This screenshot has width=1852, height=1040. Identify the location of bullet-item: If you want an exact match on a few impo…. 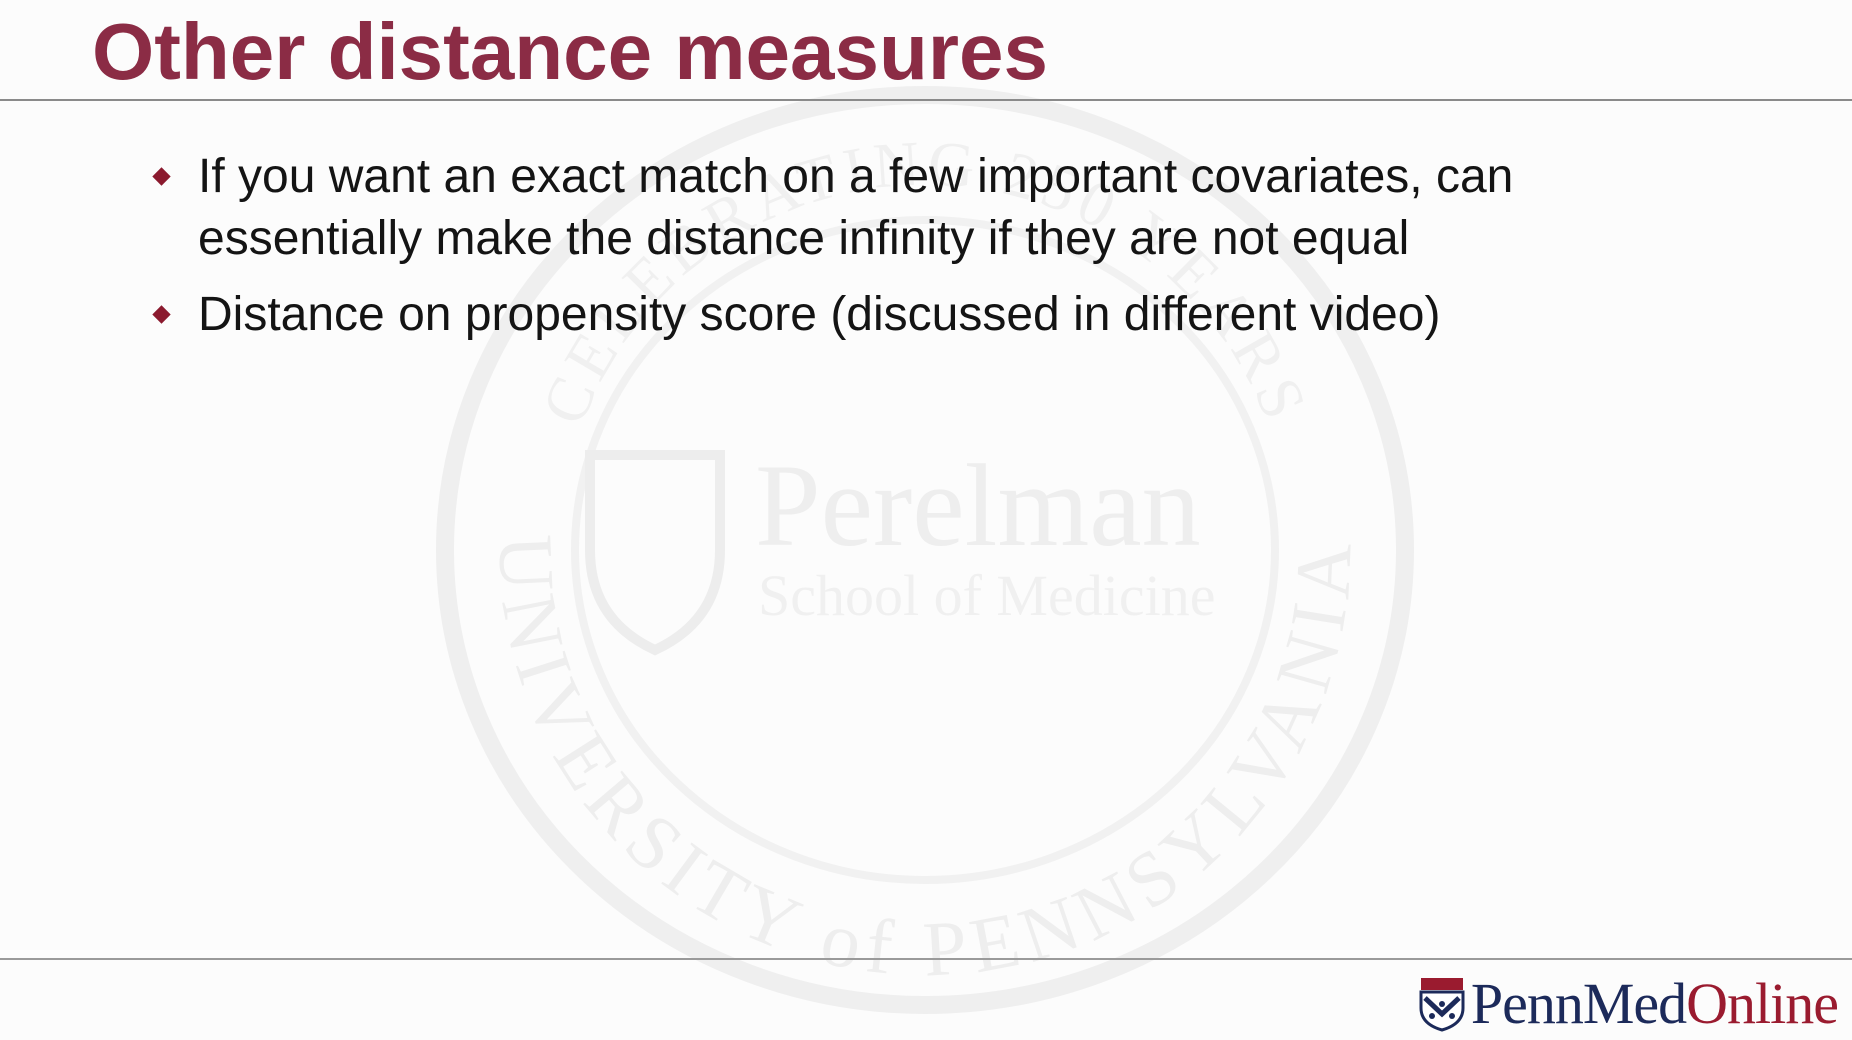
(928, 208).